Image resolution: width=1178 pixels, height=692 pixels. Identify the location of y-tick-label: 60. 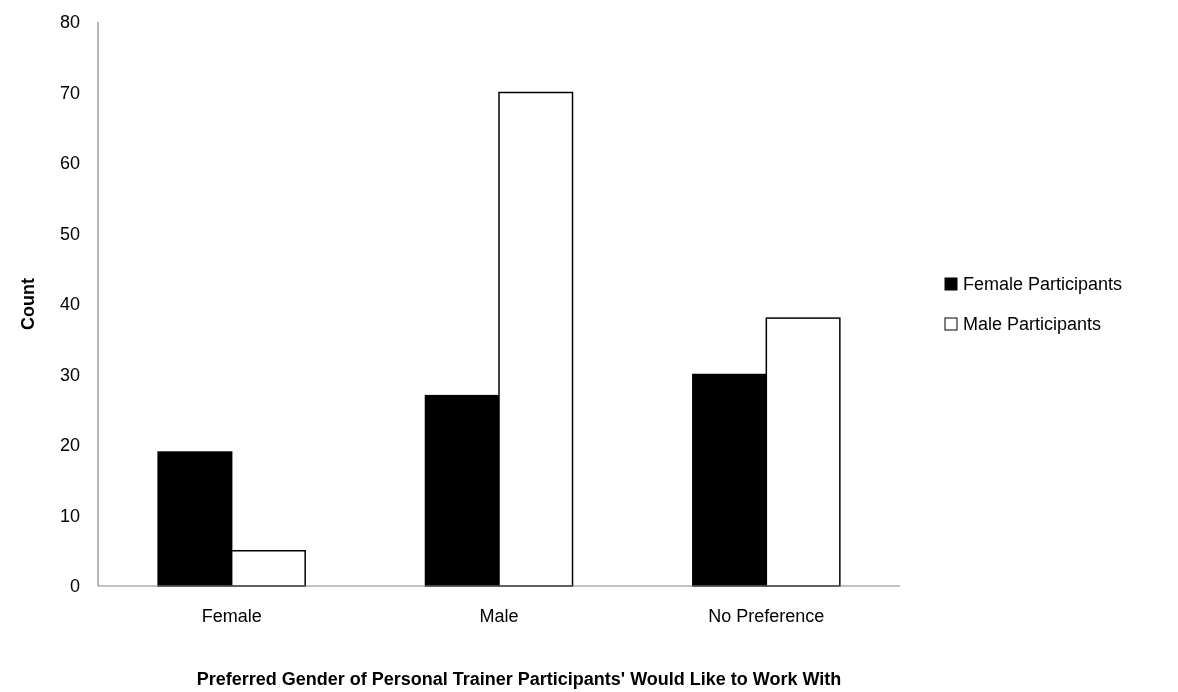
(69, 163).